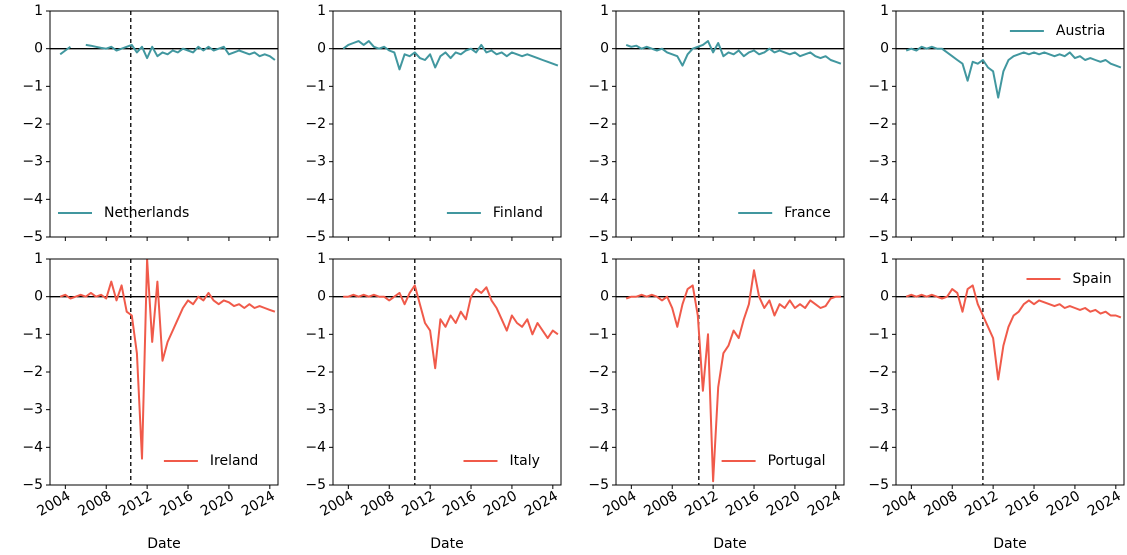 The height and width of the screenshot is (555, 1127). I want to click on legend-label: France, so click(807, 213).